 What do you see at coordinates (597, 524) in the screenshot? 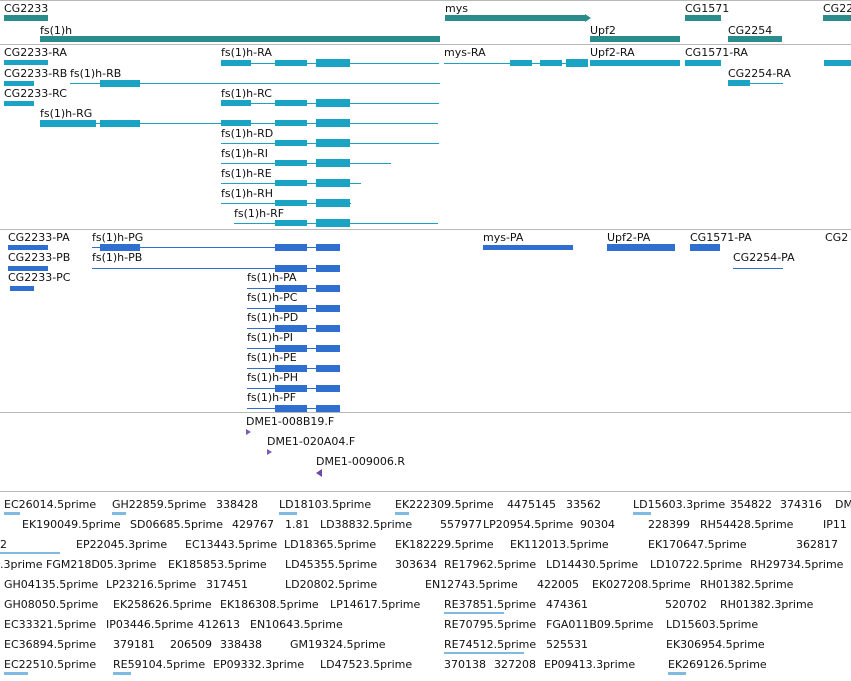
I see `est-label: 90304` at bounding box center [597, 524].